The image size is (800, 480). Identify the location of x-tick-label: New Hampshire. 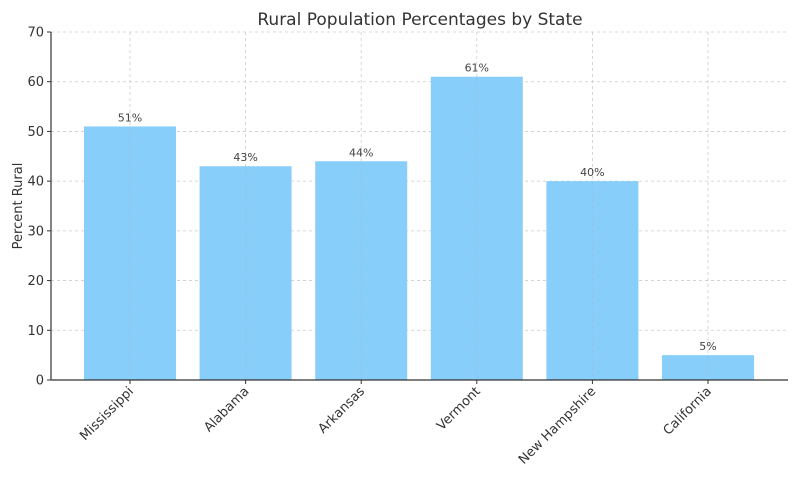
(557, 425).